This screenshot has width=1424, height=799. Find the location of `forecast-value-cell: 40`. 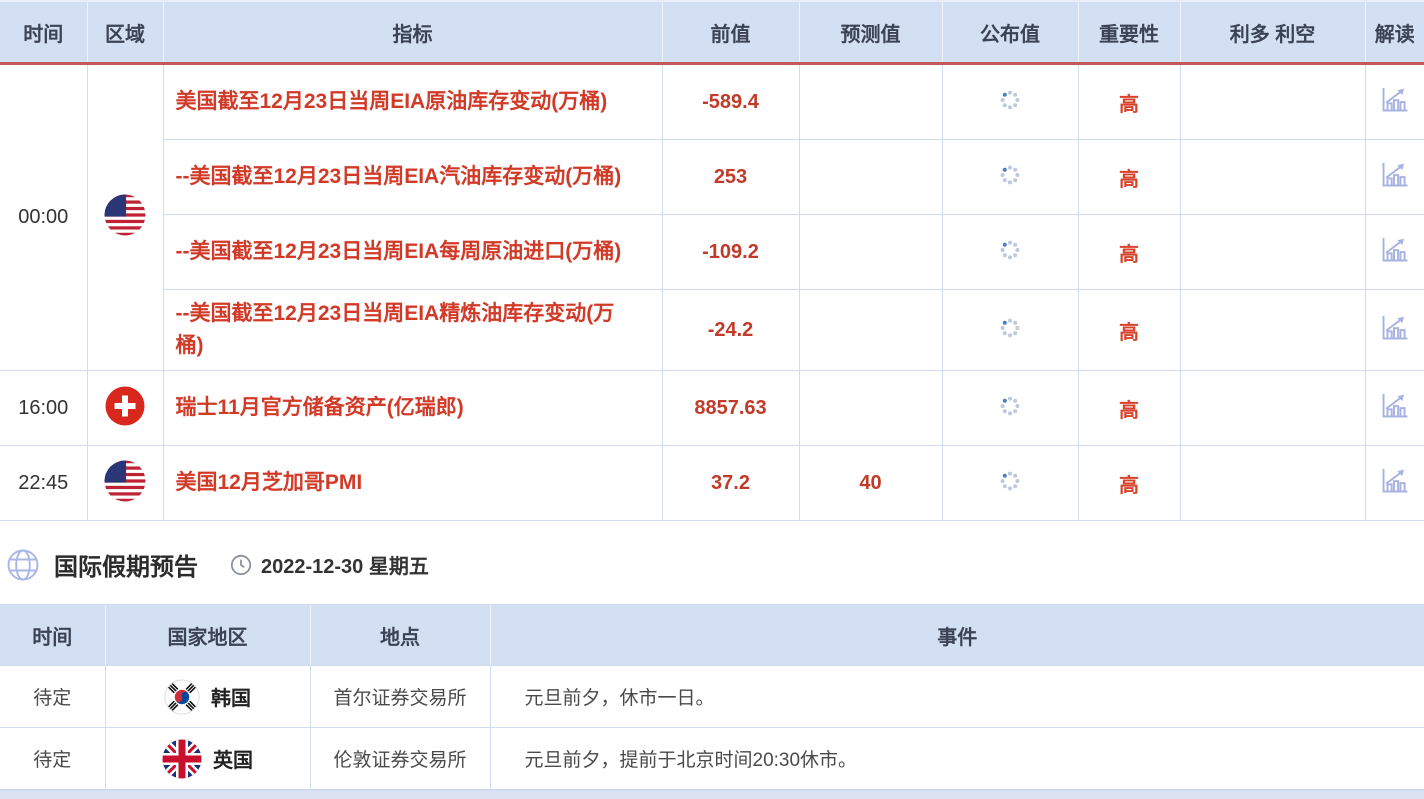

forecast-value-cell: 40 is located at coordinates (870, 483).